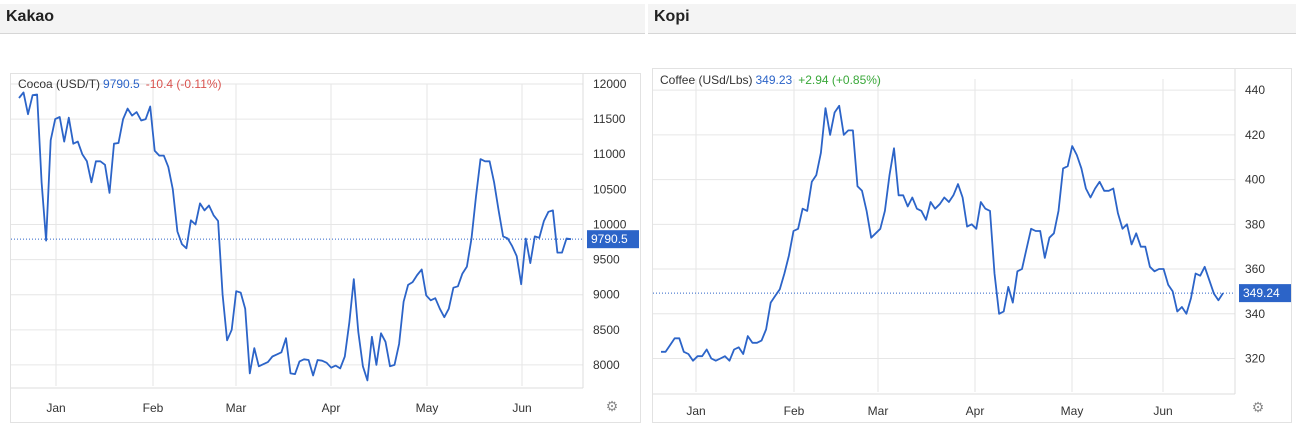 This screenshot has height=426, width=1296. What do you see at coordinates (1261, 293) in the screenshot?
I see `last-value-badge-text: 349.24` at bounding box center [1261, 293].